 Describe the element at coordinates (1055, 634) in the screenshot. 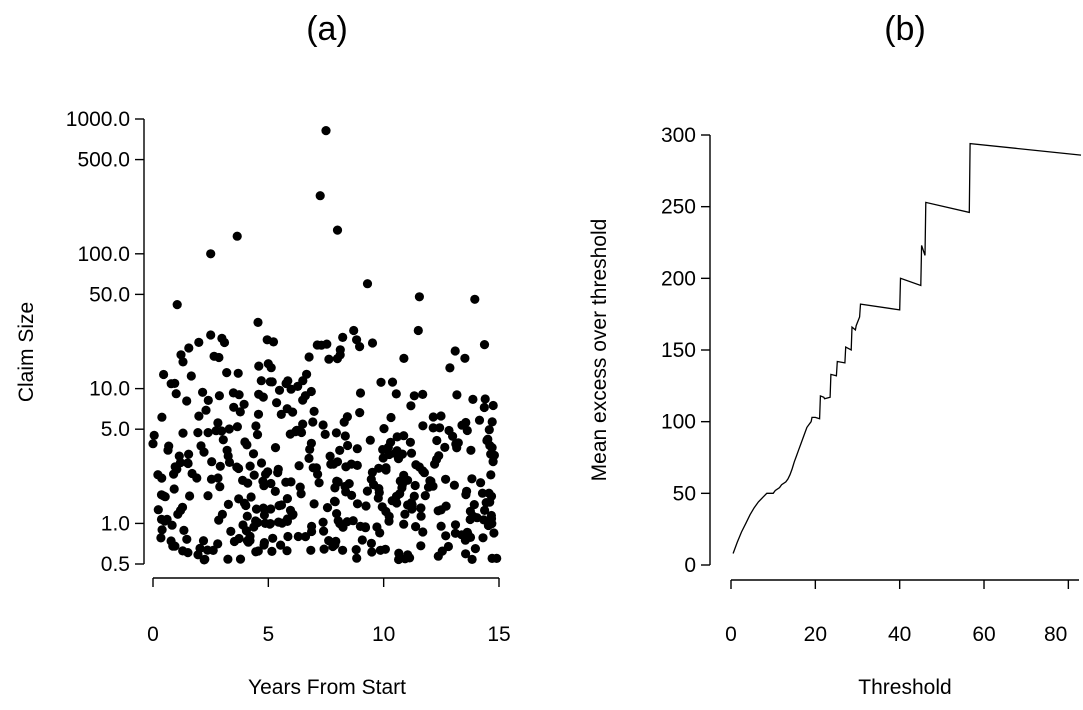

I see `panel-b-x-tick-label: 80` at that location.